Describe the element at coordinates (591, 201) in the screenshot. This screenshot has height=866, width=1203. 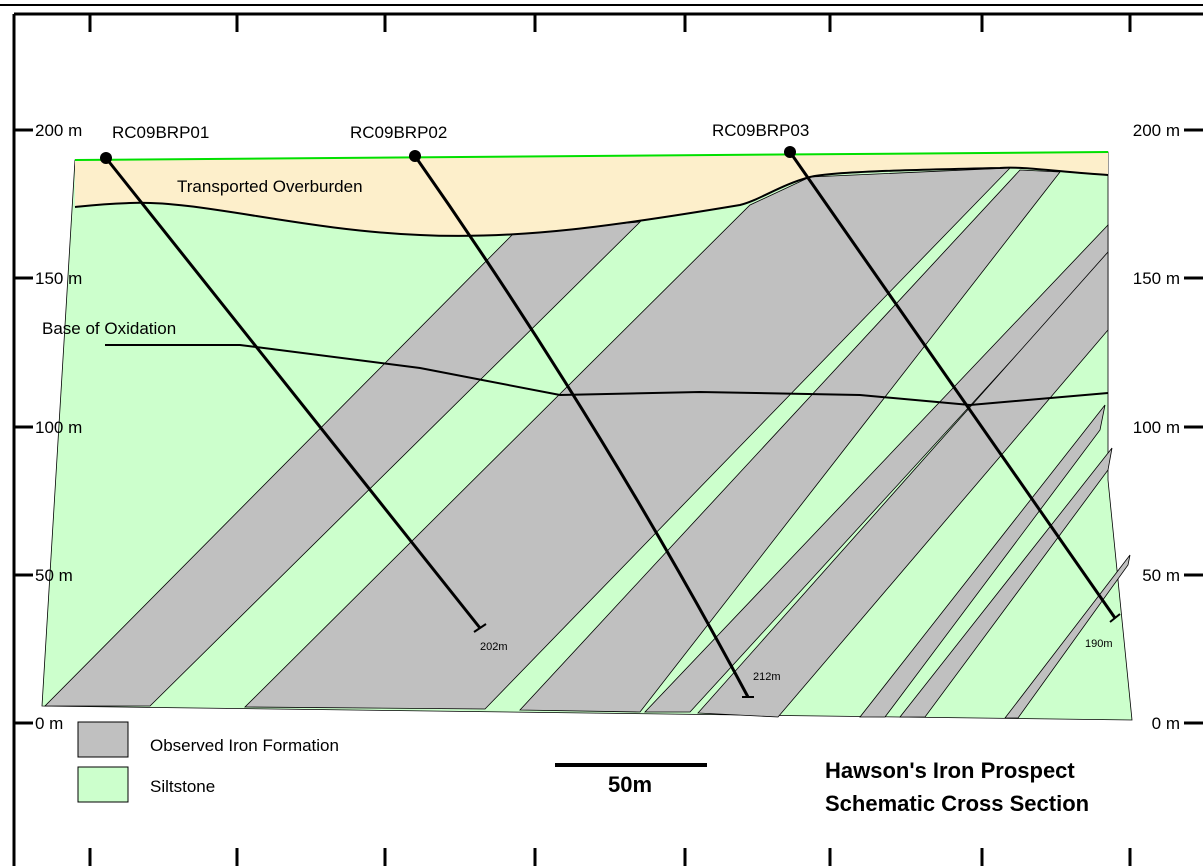
I see `overburden-base` at that location.